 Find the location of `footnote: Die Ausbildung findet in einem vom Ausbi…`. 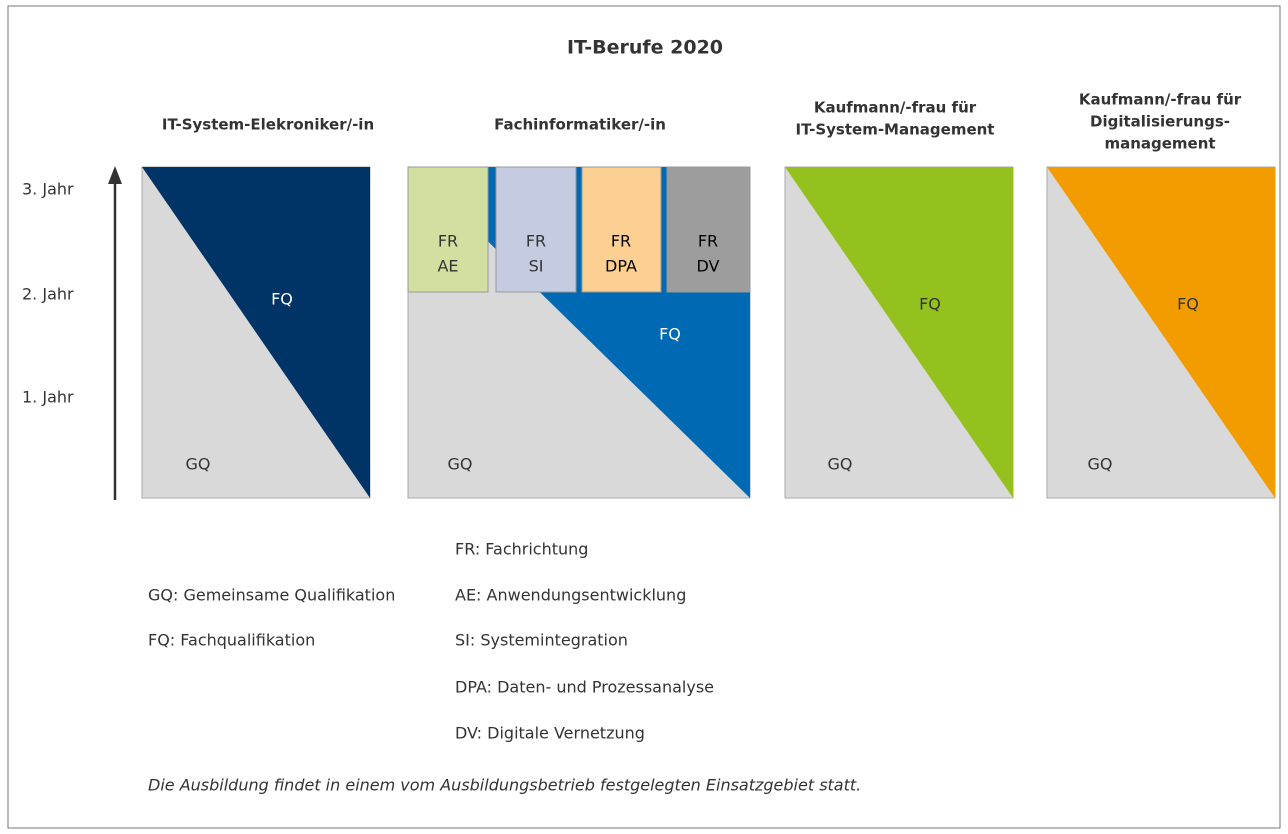

footnote: Die Ausbildung findet in einem vom Ausbi… is located at coordinates (504, 785).